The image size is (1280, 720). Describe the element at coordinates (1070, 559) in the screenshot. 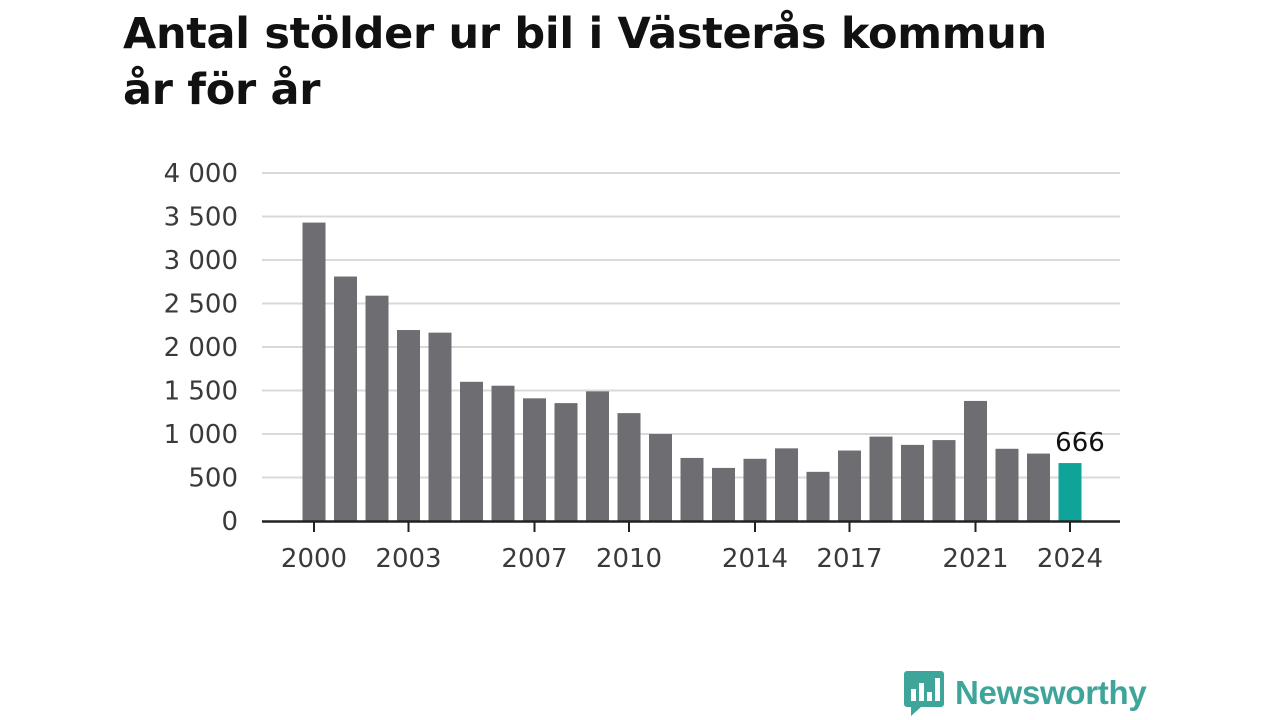

I see `x-tick-label-2024: 2024` at that location.